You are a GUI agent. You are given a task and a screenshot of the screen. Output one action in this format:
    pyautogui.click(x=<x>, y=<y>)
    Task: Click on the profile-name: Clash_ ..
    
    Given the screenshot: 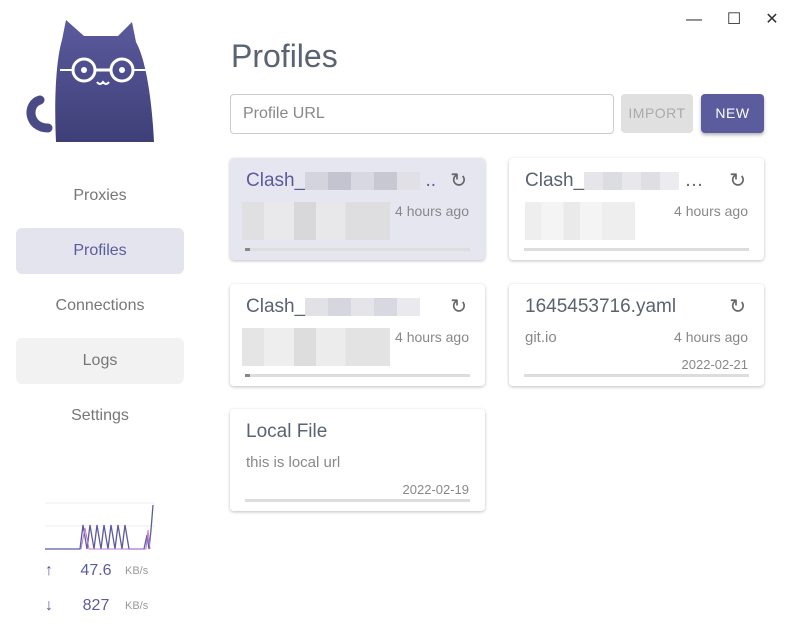 What is the action you would take?
    pyautogui.click(x=341, y=180)
    